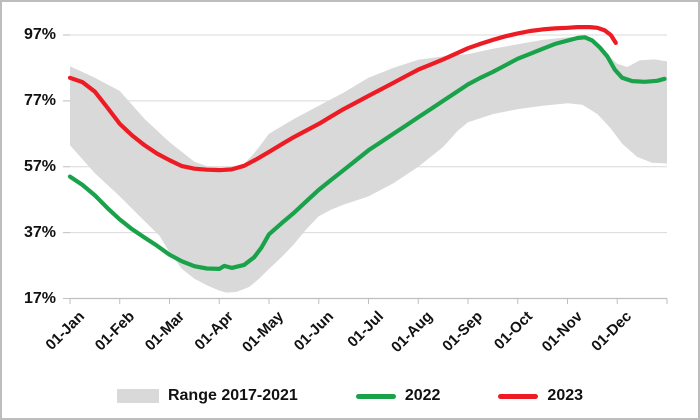  Describe the element at coordinates (513, 331) in the screenshot. I see `x-tick-label: 01-Oct` at that location.